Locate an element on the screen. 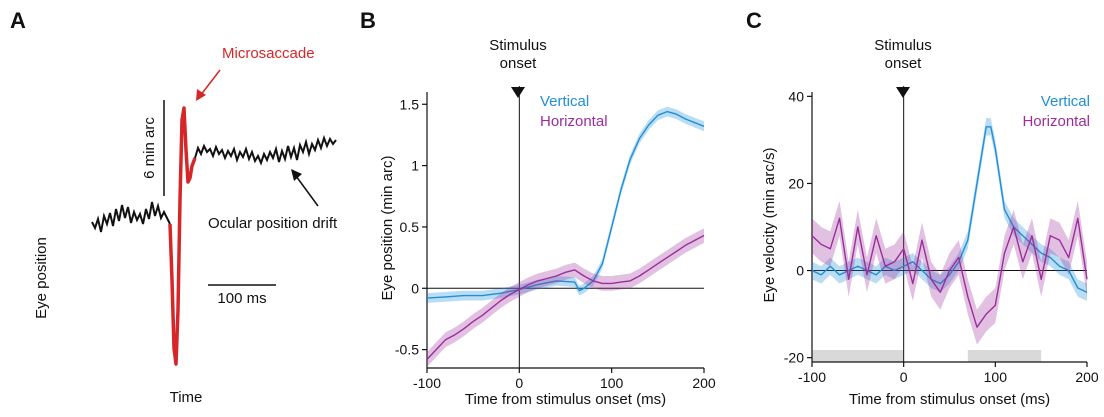 The width and height of the screenshot is (1104, 417). series-band-horizontal is located at coordinates (949, 272).